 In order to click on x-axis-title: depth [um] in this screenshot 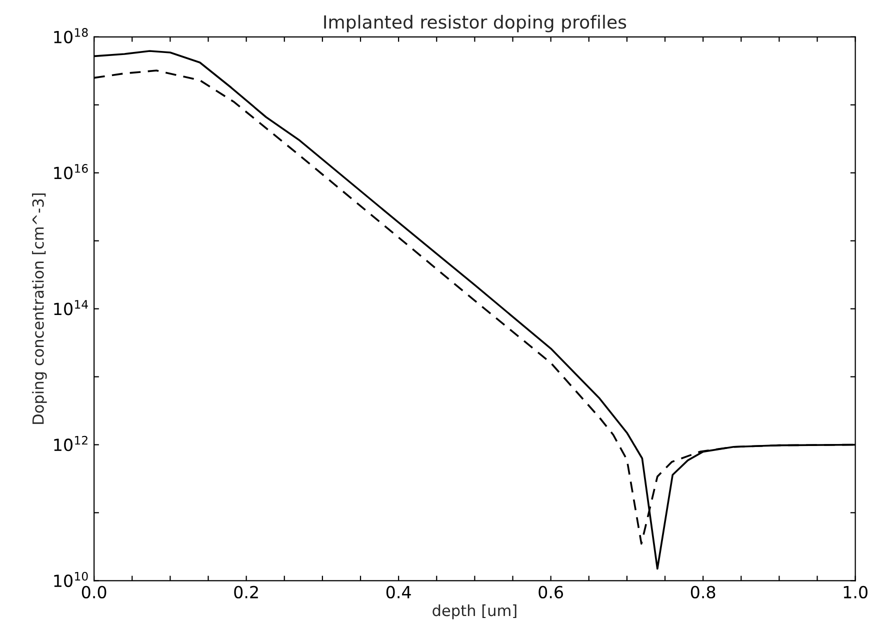, I will do `click(474, 612)`.